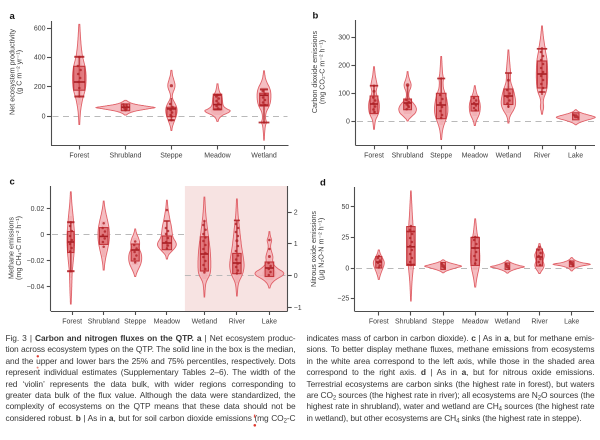 This screenshot has width=600, height=440. I want to click on svg-text: Net ecosystem productivity, so click(12, 72).